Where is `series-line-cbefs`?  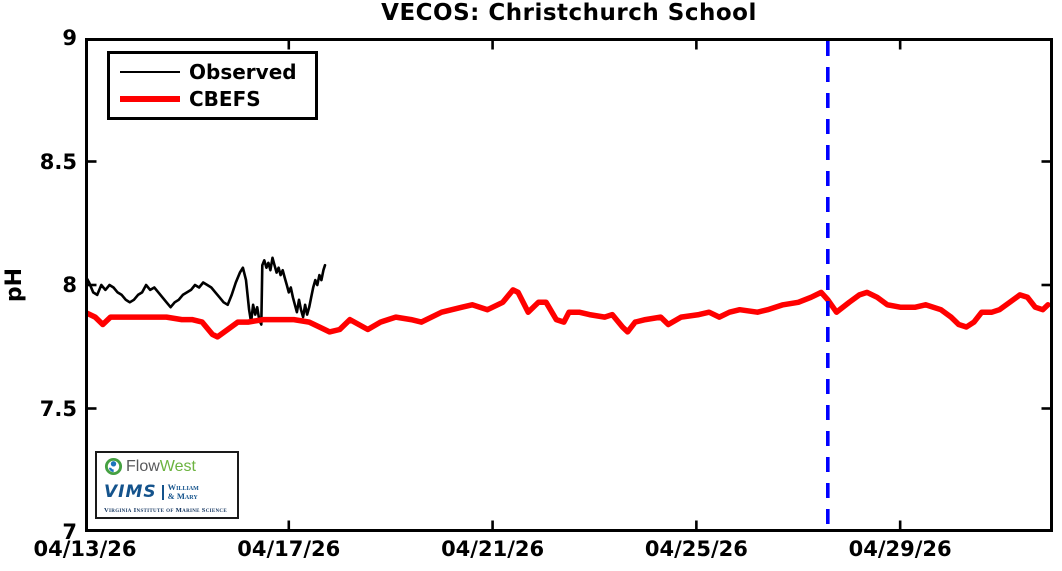
series-line-cbefs is located at coordinates (568, 313).